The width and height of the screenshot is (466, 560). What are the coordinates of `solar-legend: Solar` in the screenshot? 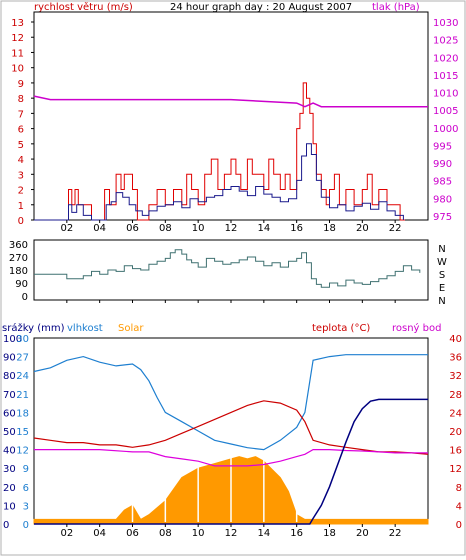 It's located at (131, 328).